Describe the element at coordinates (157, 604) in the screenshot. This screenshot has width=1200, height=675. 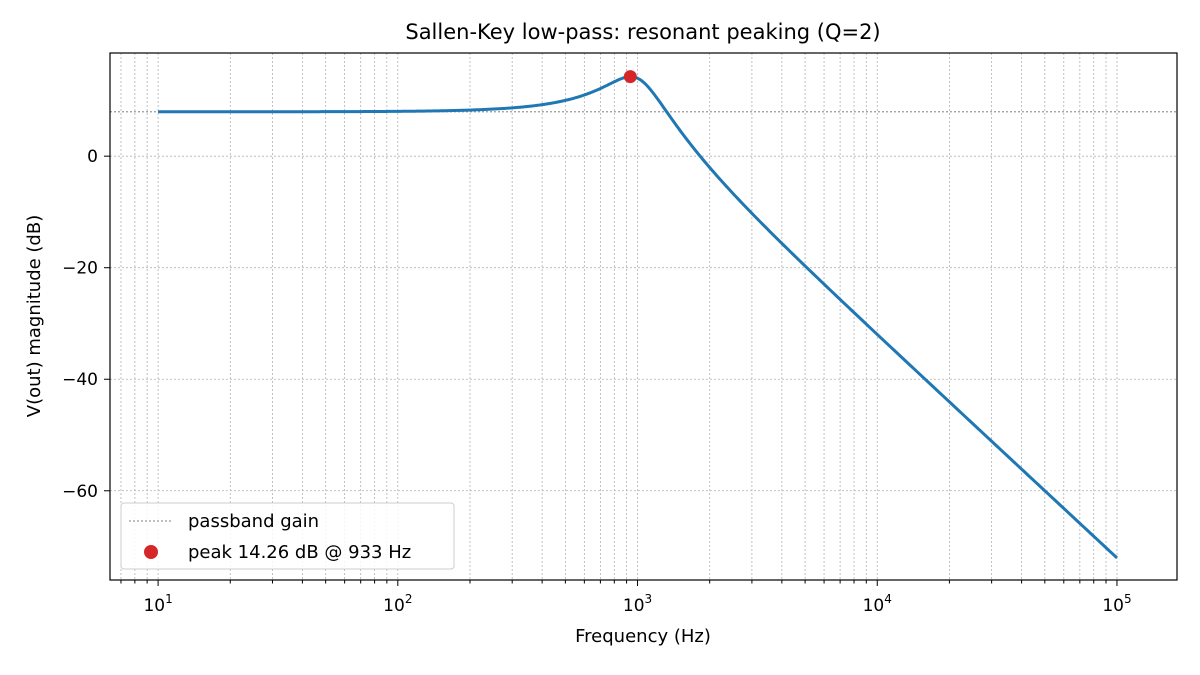
I see `x-tick-label: 10¹` at that location.